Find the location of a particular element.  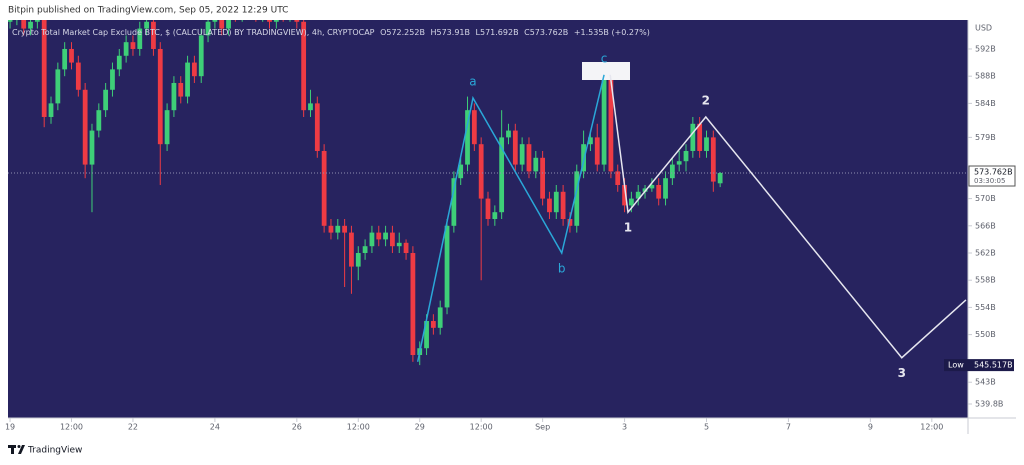

y-tick-label: 588B is located at coordinates (985, 76).